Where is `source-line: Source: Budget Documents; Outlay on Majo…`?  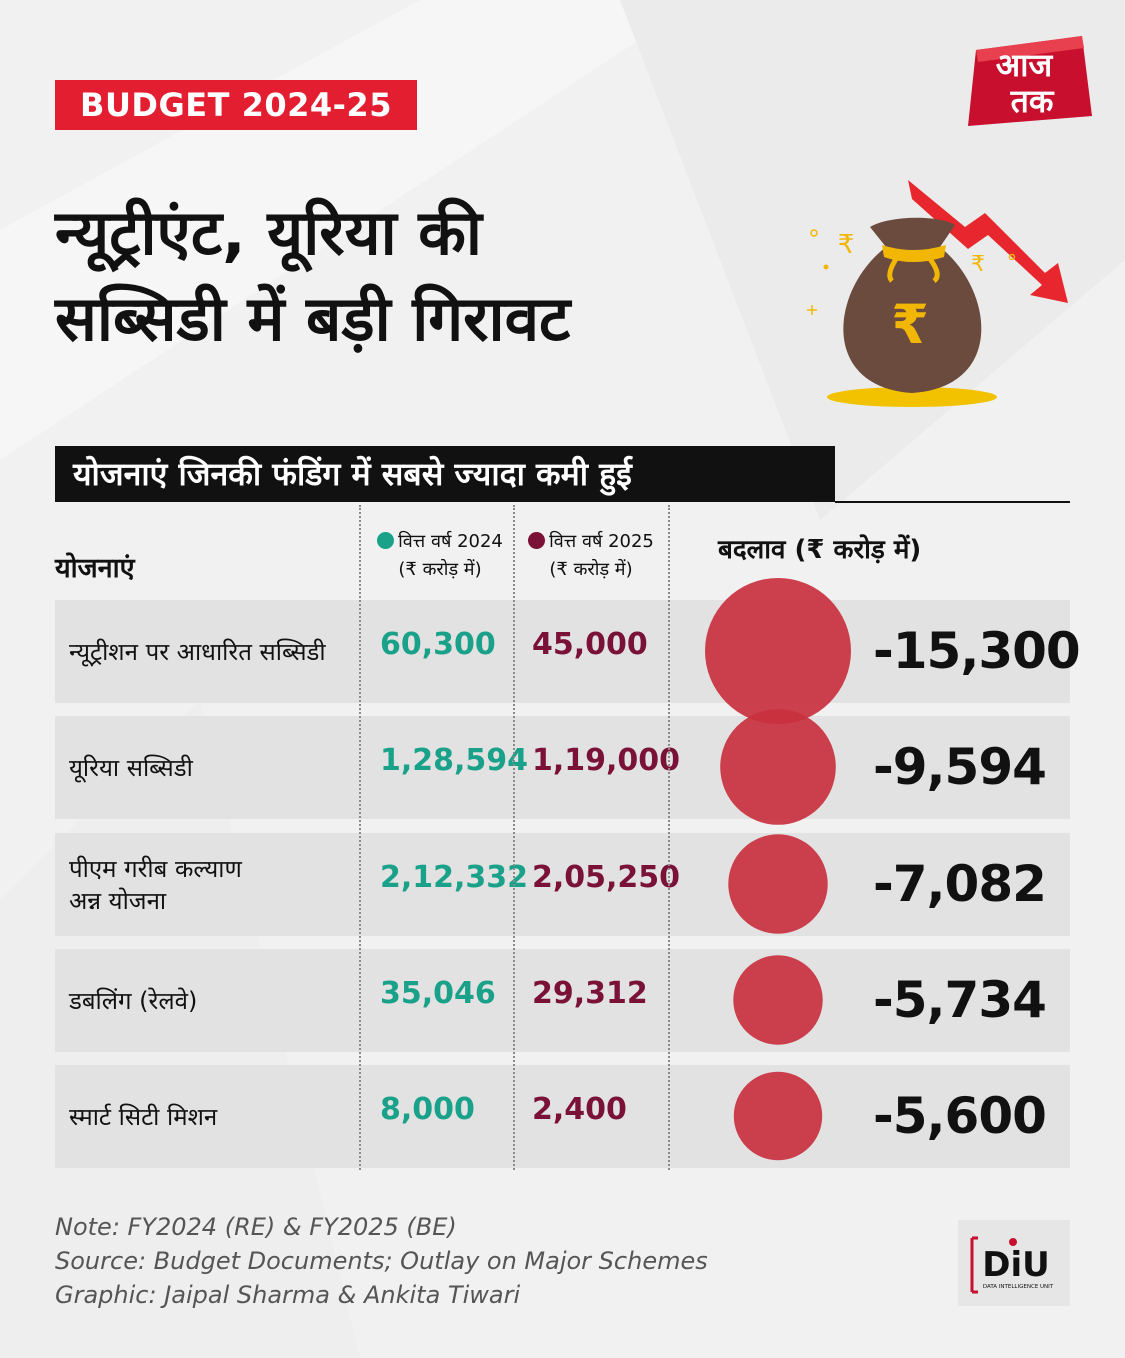 source-line: Source: Budget Documents; Outlay on Majo… is located at coordinates (381, 1261).